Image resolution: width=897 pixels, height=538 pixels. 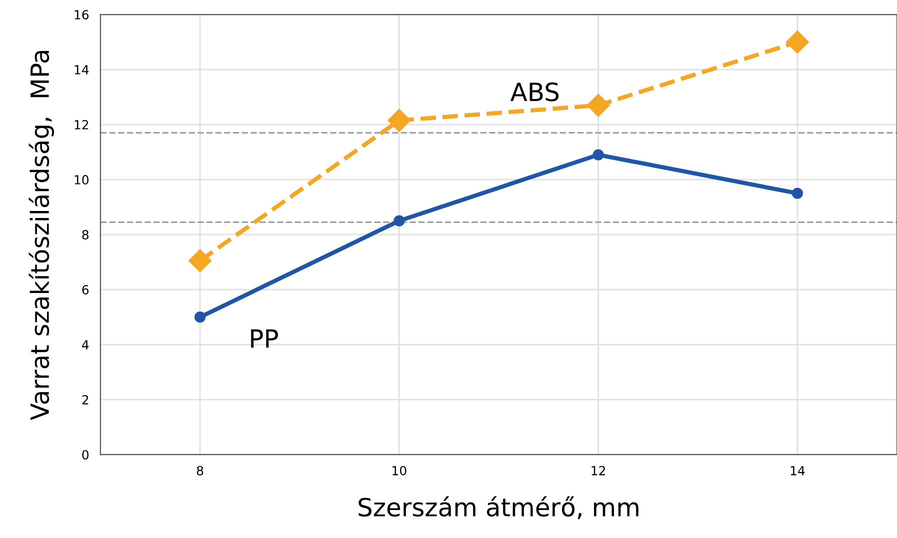 I want to click on y-tick-label: 14, so click(x=81, y=69).